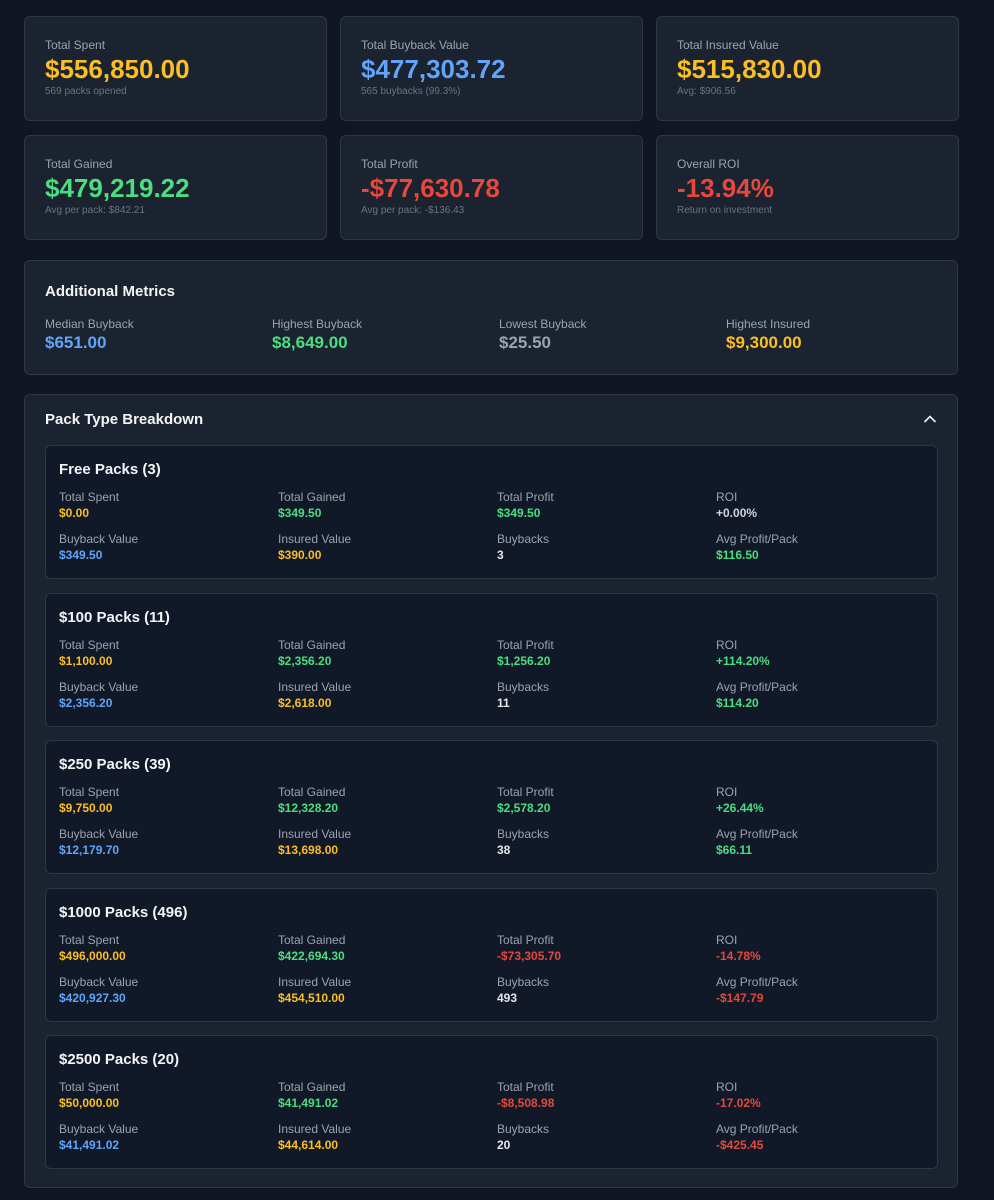  Describe the element at coordinates (825, 848) in the screenshot. I see `pack-field: Avg Profit/Pack $66.11` at that location.